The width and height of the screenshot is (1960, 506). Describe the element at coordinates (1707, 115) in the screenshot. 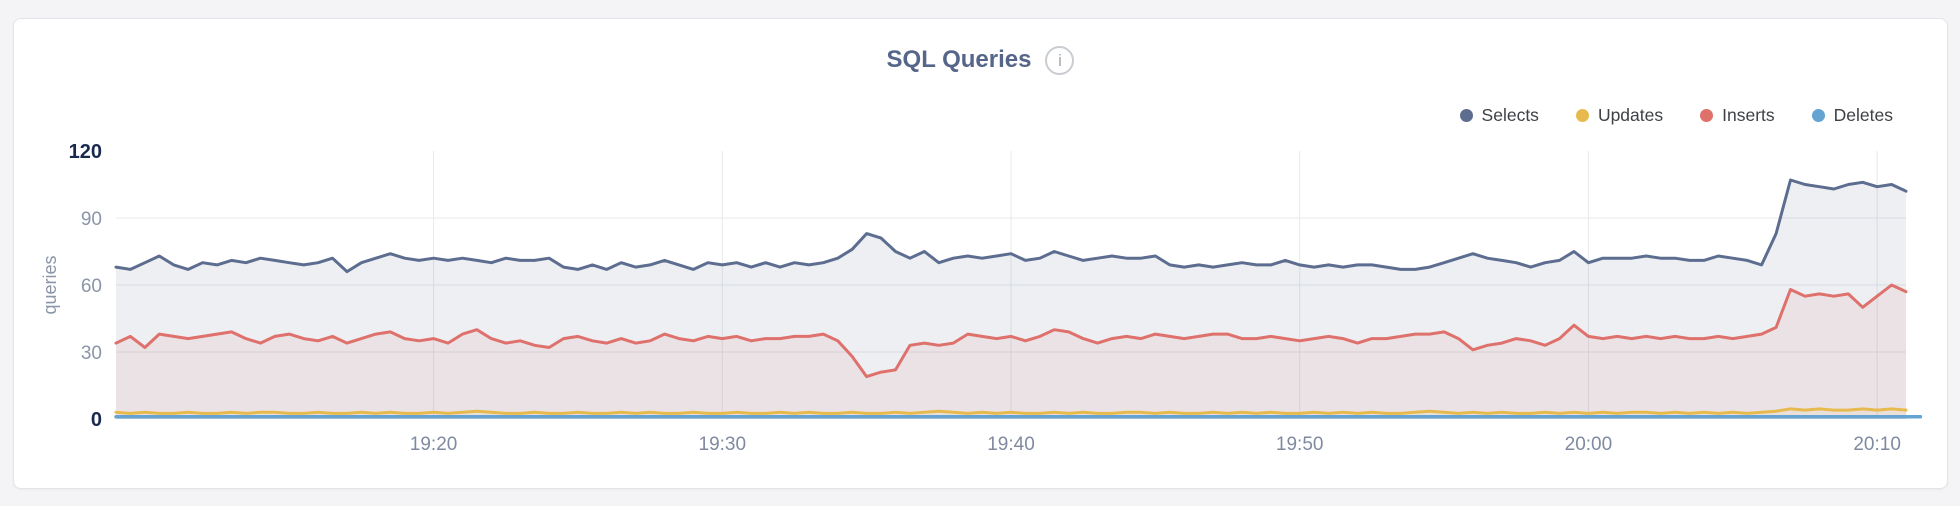

I see `legend-dot-inserts` at that location.